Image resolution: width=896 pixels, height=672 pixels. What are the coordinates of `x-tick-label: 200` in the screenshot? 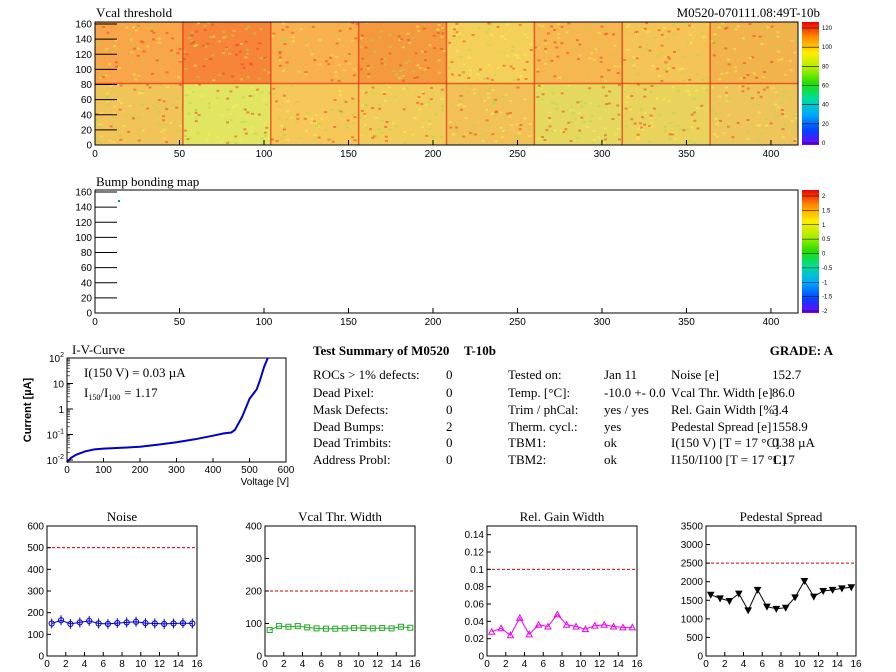 It's located at (433, 154).